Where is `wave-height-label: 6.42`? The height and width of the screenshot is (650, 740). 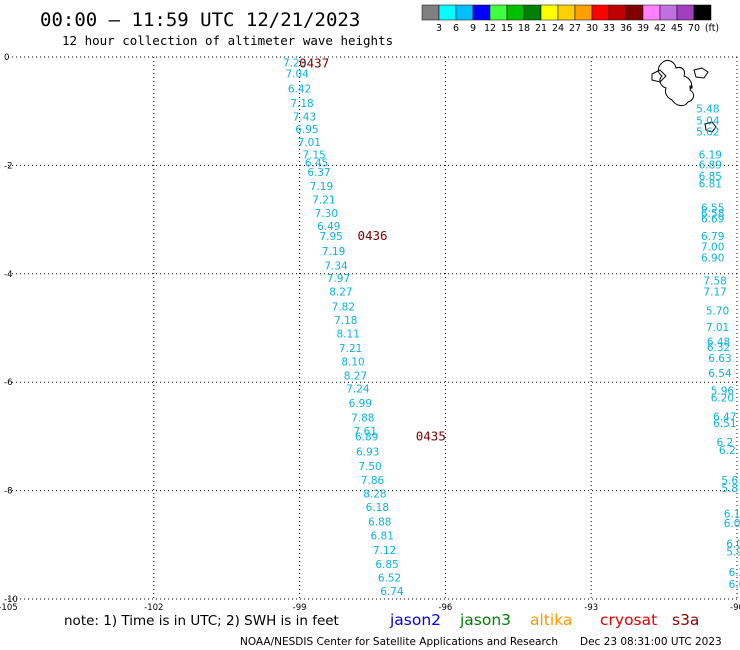 wave-height-label: 6.42 is located at coordinates (299, 89).